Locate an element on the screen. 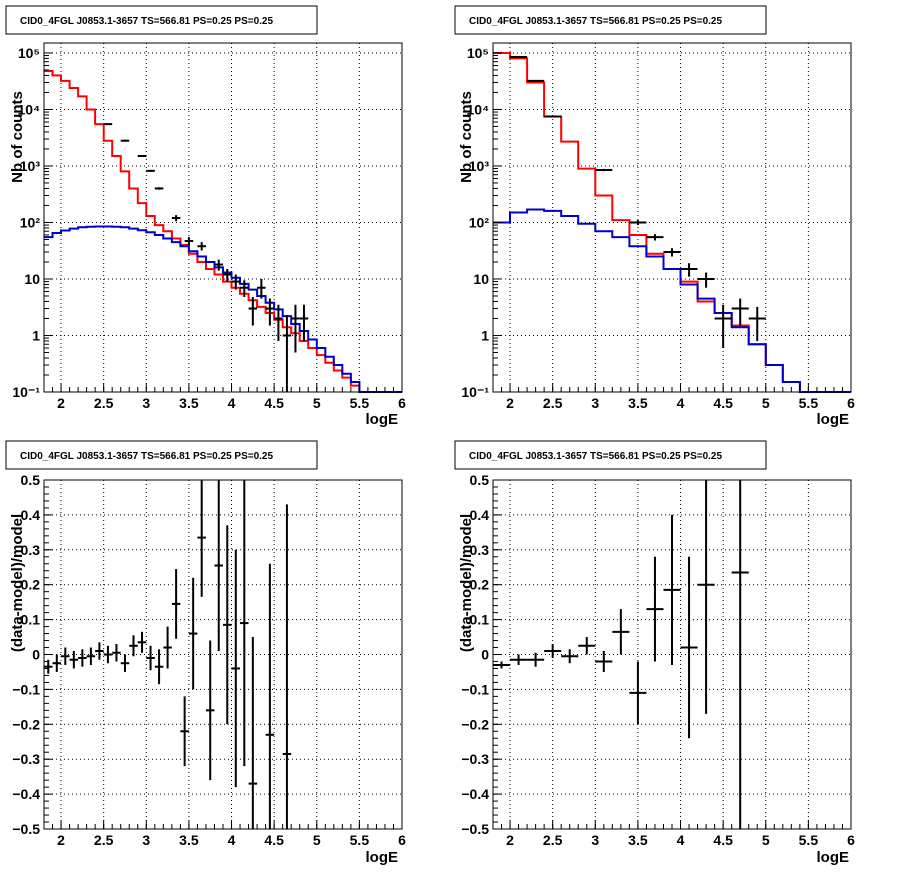 This screenshot has height=875, width=898. y-axis-label: (data-model)/model is located at coordinates (466, 583).